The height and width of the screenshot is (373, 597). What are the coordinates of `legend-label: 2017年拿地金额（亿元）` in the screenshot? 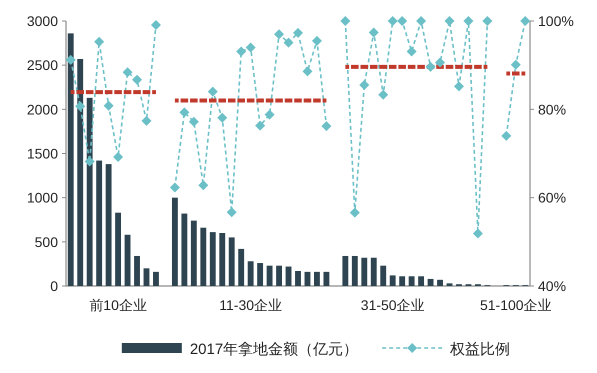 It's located at (274, 349).